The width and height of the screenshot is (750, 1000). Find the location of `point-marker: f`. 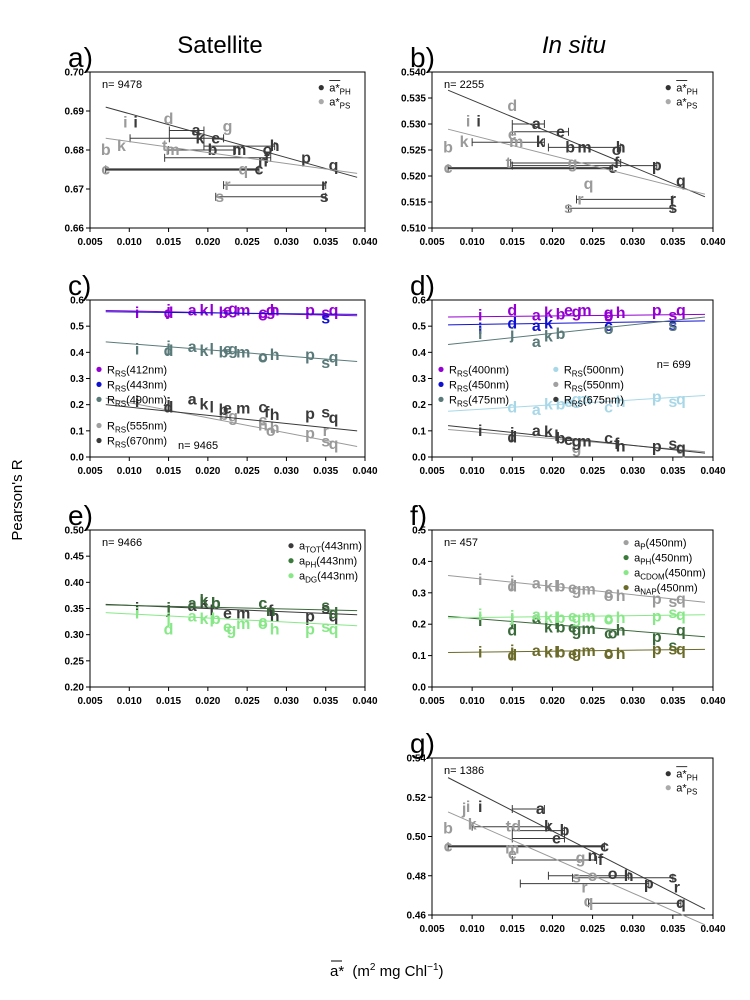

point-marker: f is located at coordinates (267, 158).